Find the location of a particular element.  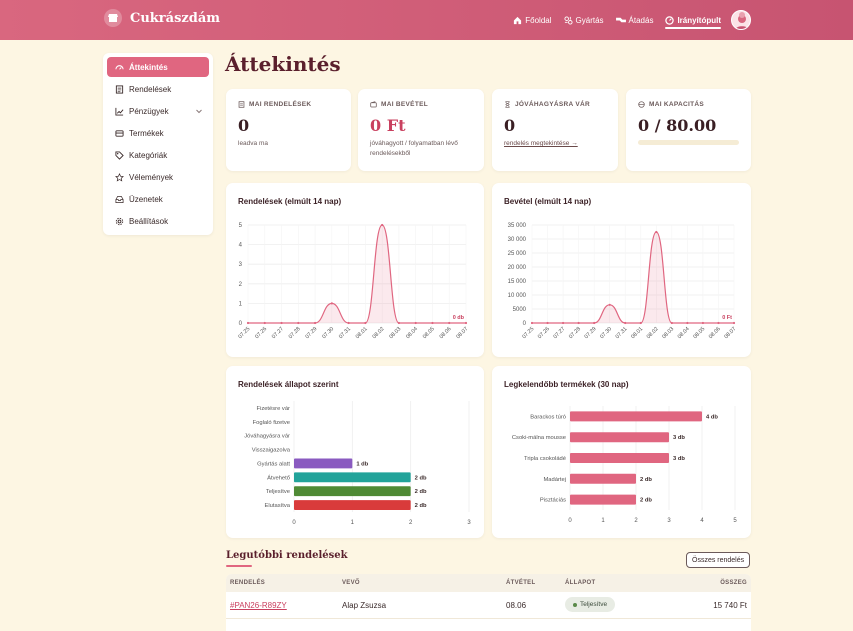

x-tick-label: 07.31 is located at coordinates (345, 333).